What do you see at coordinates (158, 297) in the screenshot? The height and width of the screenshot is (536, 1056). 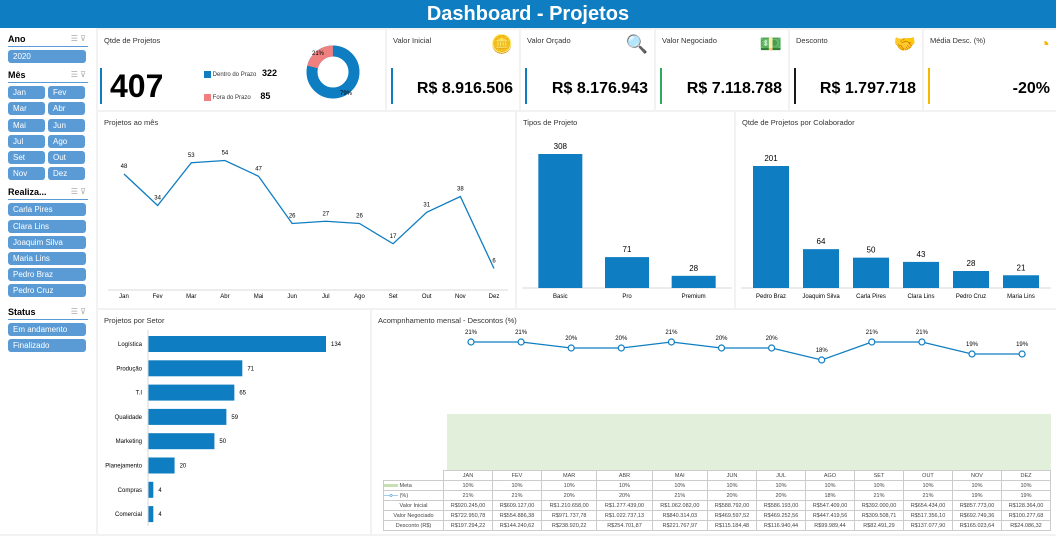 I see `tick-label: Fev` at bounding box center [158, 297].